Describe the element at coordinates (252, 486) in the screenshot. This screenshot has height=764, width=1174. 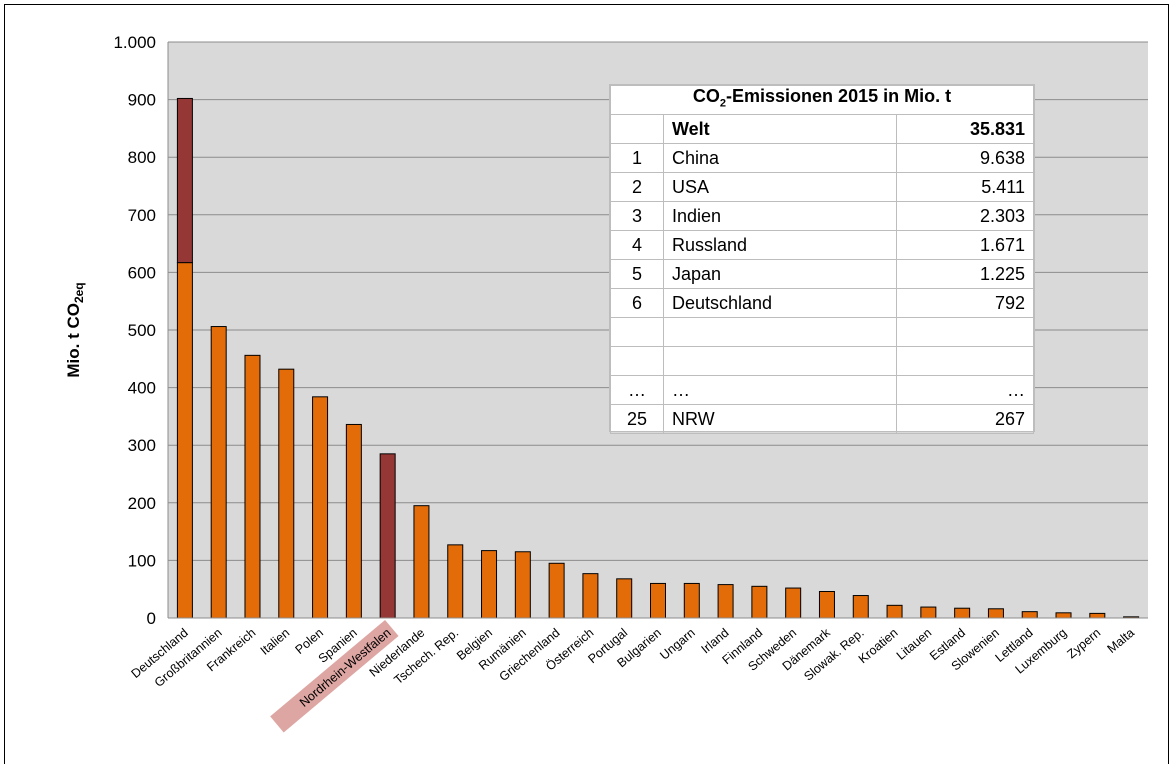
I see `bar-frankreich` at that location.